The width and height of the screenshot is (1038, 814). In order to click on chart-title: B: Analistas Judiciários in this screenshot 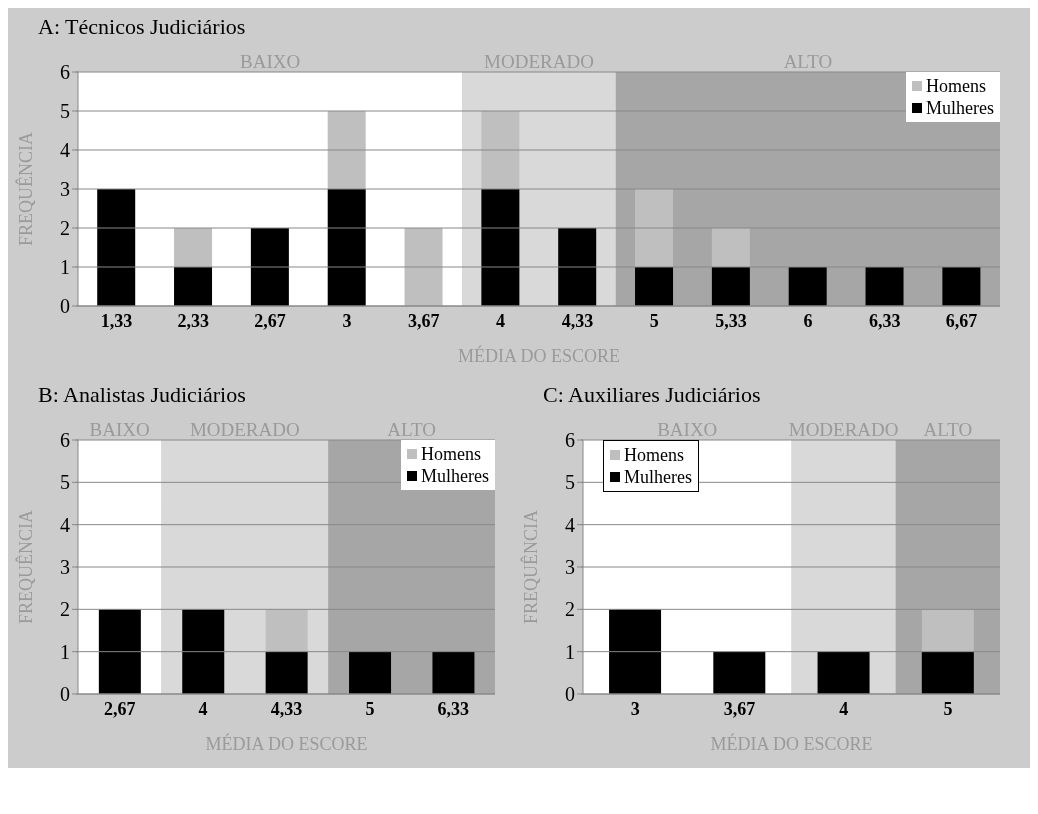, I will do `click(142, 395)`.